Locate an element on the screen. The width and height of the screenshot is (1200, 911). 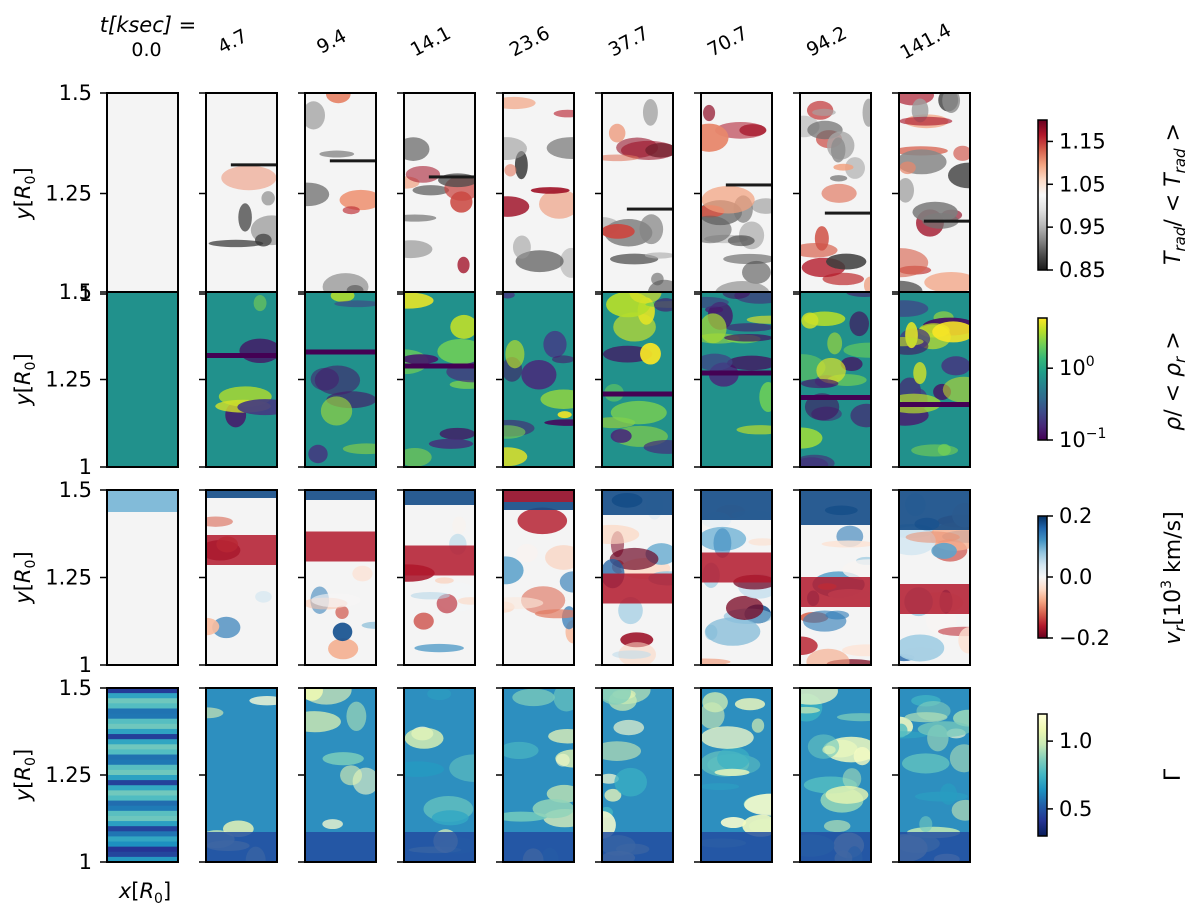
row-quantity-labels: Trad/ < Trad > ρ/ < ρr > vr[103 km/s] Γ is located at coordinates (1174, 452).